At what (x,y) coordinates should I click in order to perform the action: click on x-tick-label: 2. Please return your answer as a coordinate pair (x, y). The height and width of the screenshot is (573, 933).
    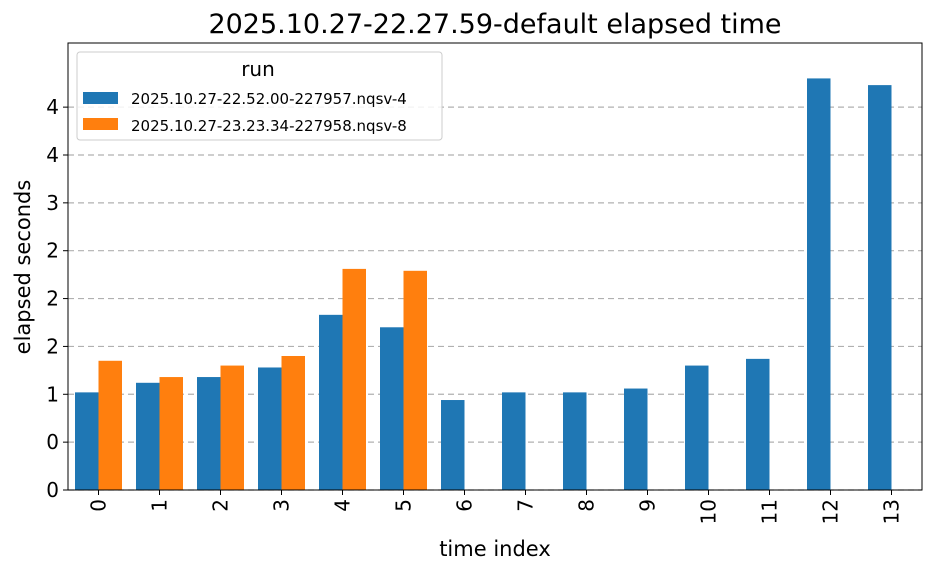
    Looking at the image, I should click on (221, 505).